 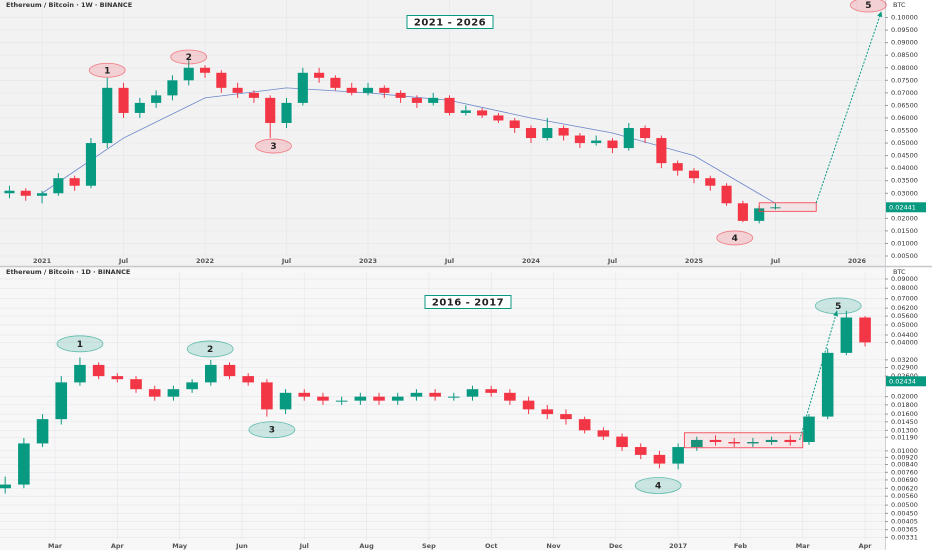 What do you see at coordinates (904, 30) in the screenshot?
I see `y-tick-label: 0.09500` at bounding box center [904, 30].